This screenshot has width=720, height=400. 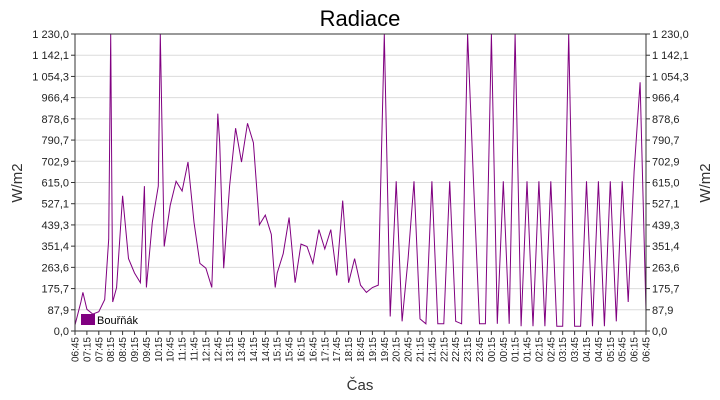 I want to click on x-tick-label: 18:45, so click(x=361, y=349).